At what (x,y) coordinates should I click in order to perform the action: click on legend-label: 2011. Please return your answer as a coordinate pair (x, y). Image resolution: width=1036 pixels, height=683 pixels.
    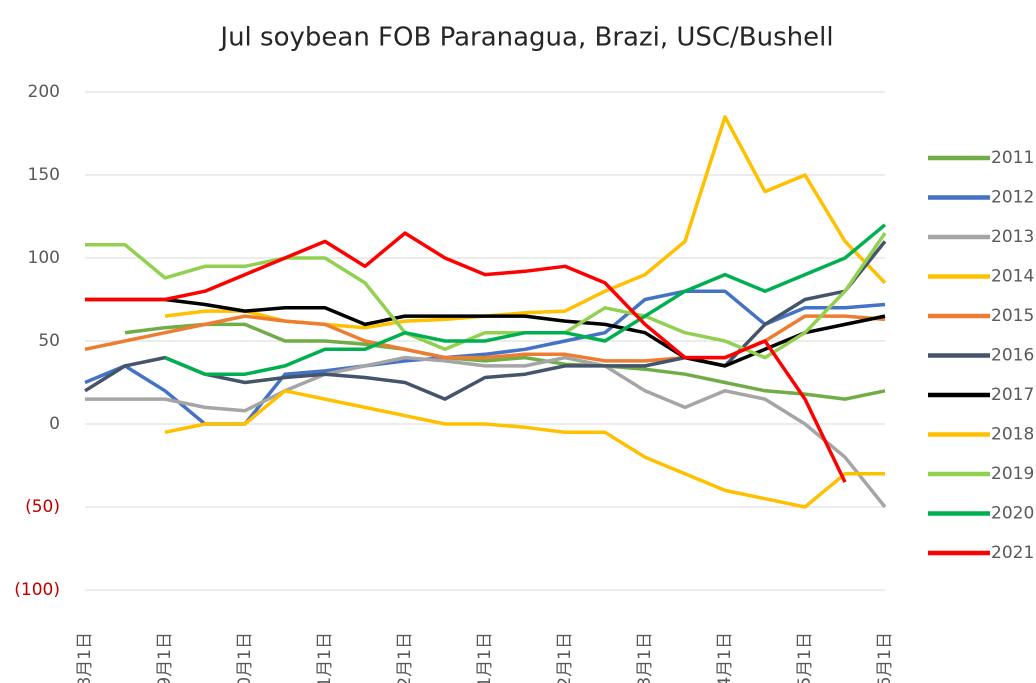
    Looking at the image, I should click on (1012, 158).